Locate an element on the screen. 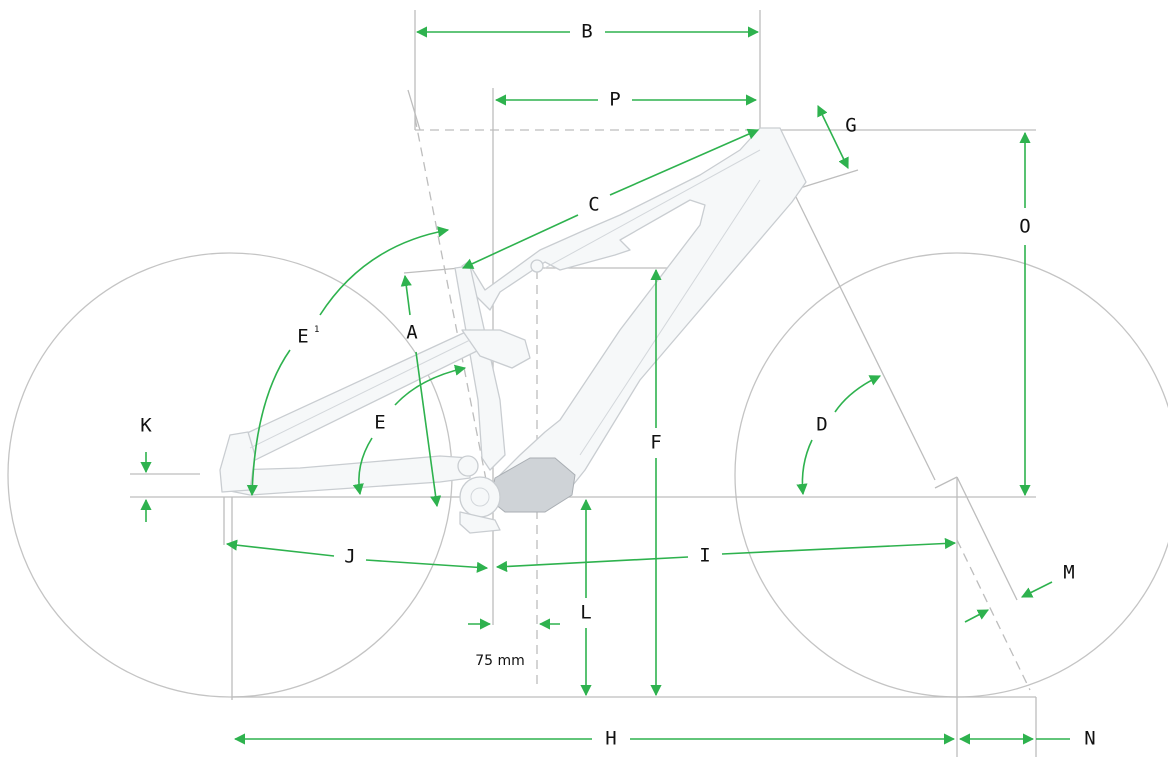 The image size is (1168, 757). arrow-I-right is located at coordinates (839, 546).